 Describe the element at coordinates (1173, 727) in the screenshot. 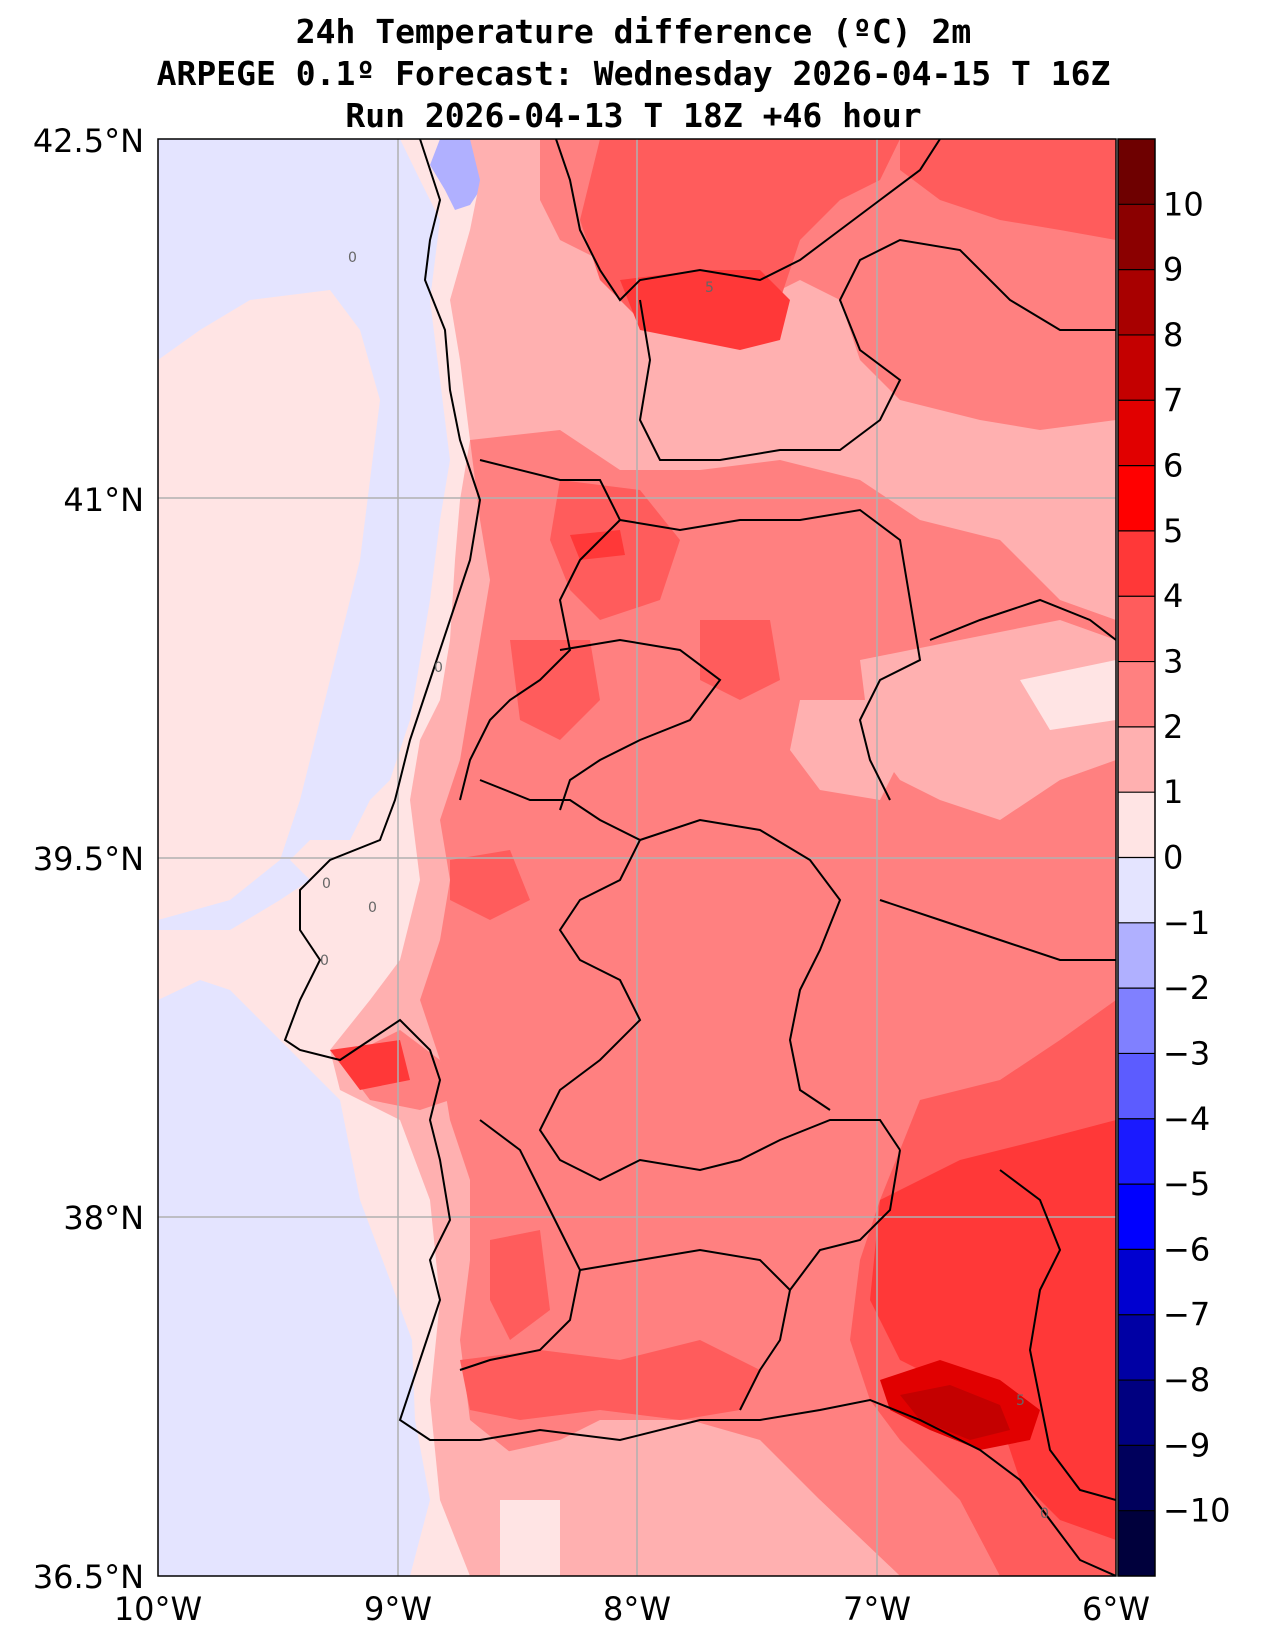

I see `colorbar-label: 2` at that location.